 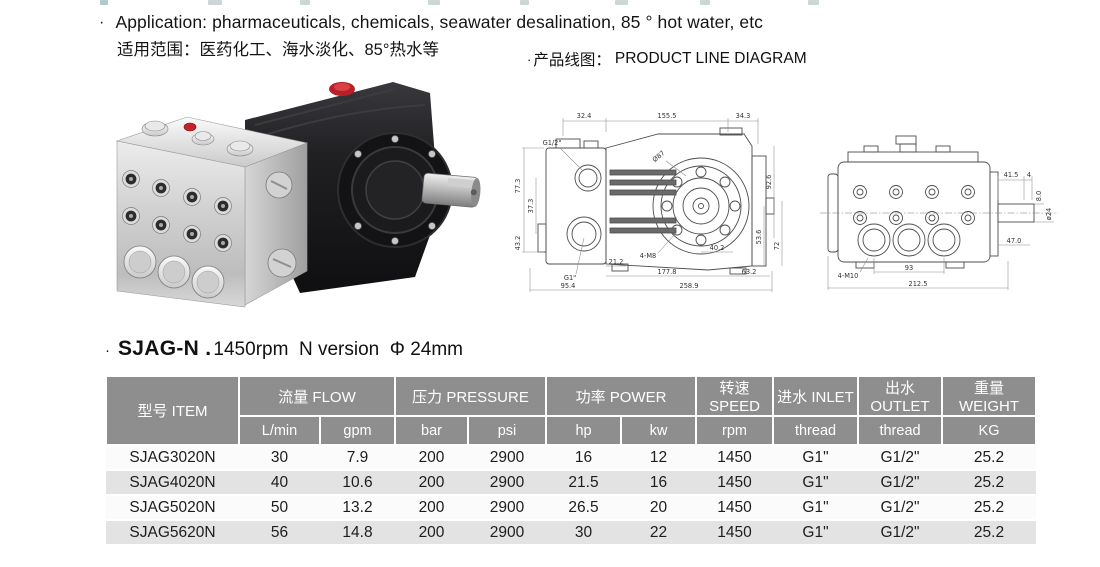 What do you see at coordinates (735, 396) in the screenshot?
I see `col-header-speed: 转速 SPEED` at bounding box center [735, 396].